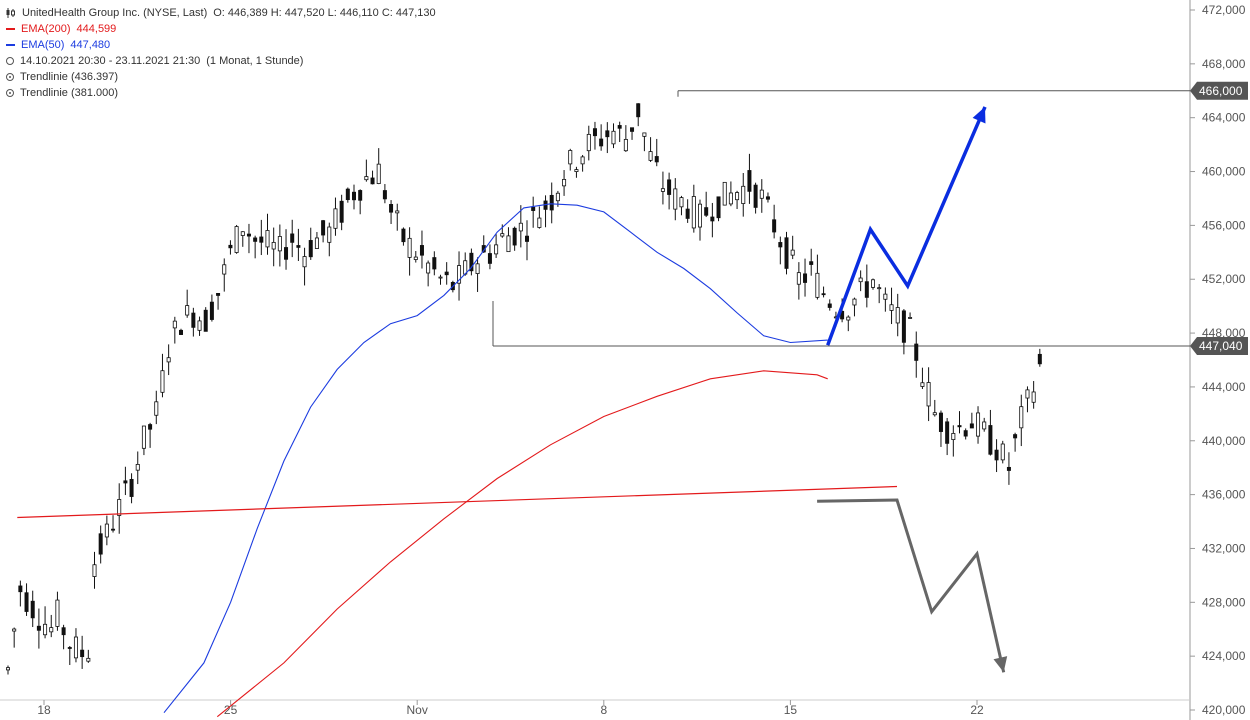  Describe the element at coordinates (46, 29) in the screenshot. I see `ema200-label: EMA(200)` at that location.